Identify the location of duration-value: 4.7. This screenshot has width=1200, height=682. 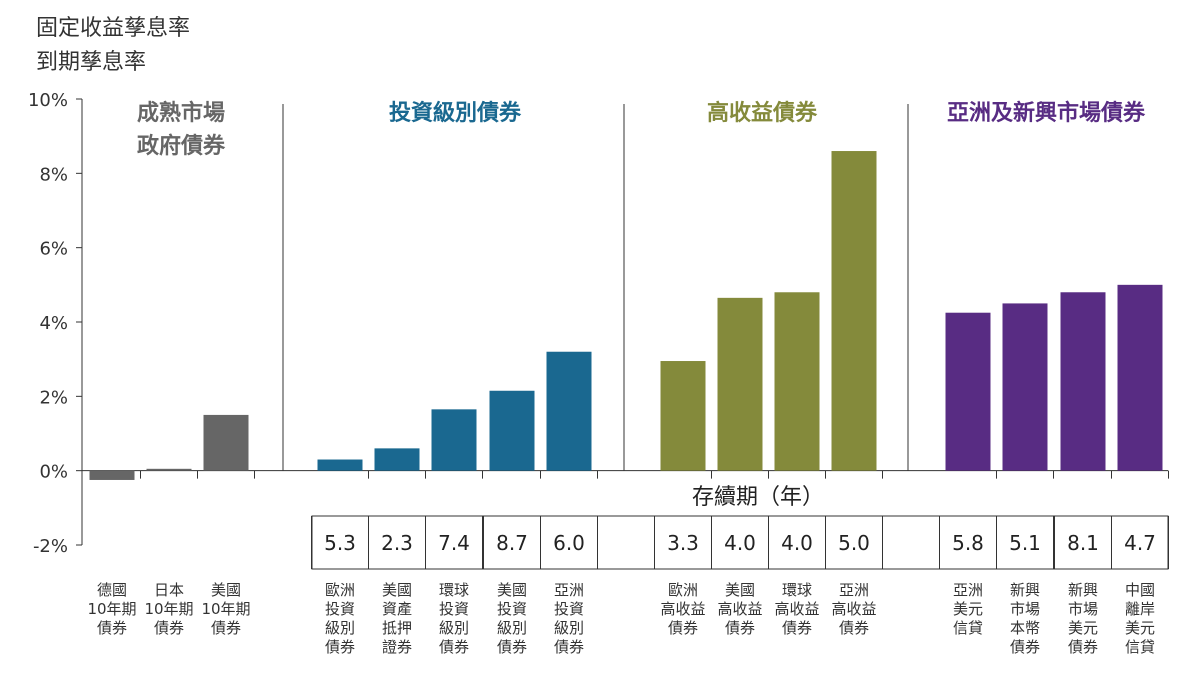
(1140, 543).